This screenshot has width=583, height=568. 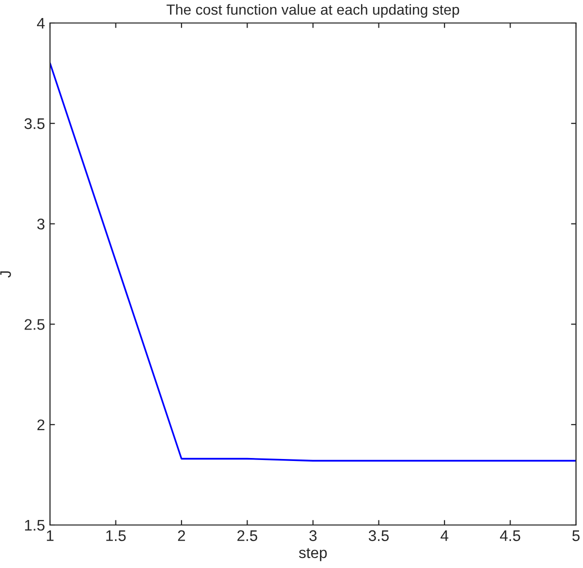 What do you see at coordinates (312, 555) in the screenshot?
I see `x-axis-title: step` at bounding box center [312, 555].